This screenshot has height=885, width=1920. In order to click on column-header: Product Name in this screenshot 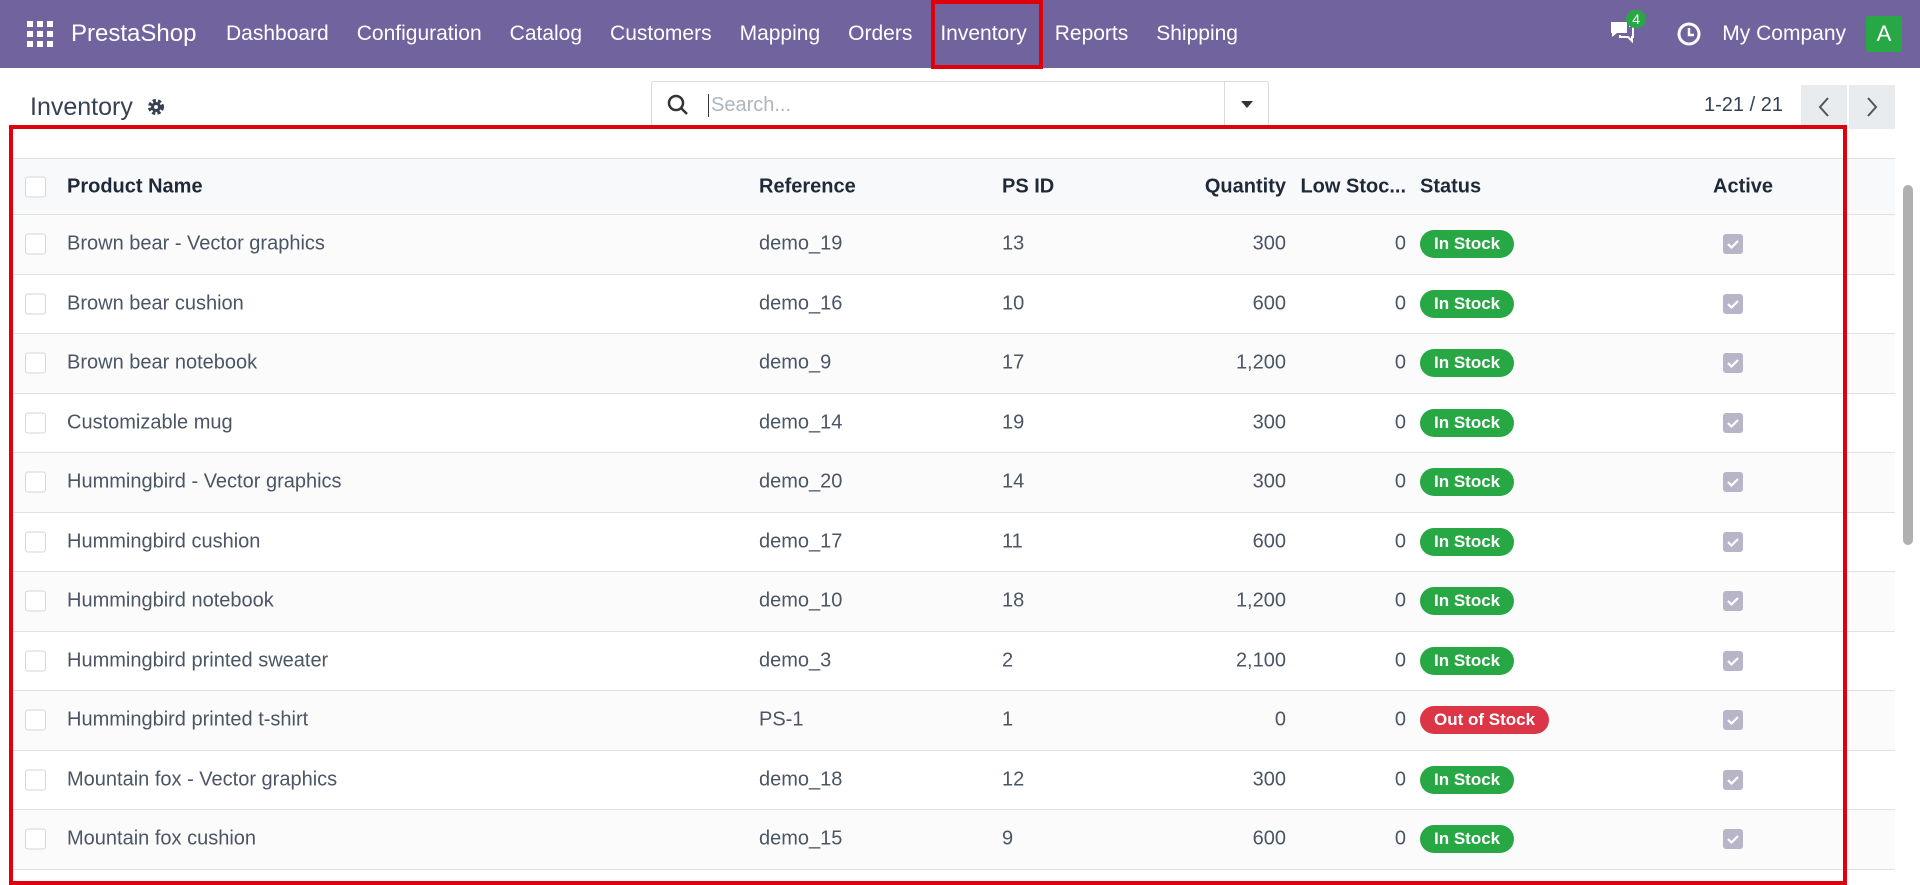, I will do `click(135, 186)`.